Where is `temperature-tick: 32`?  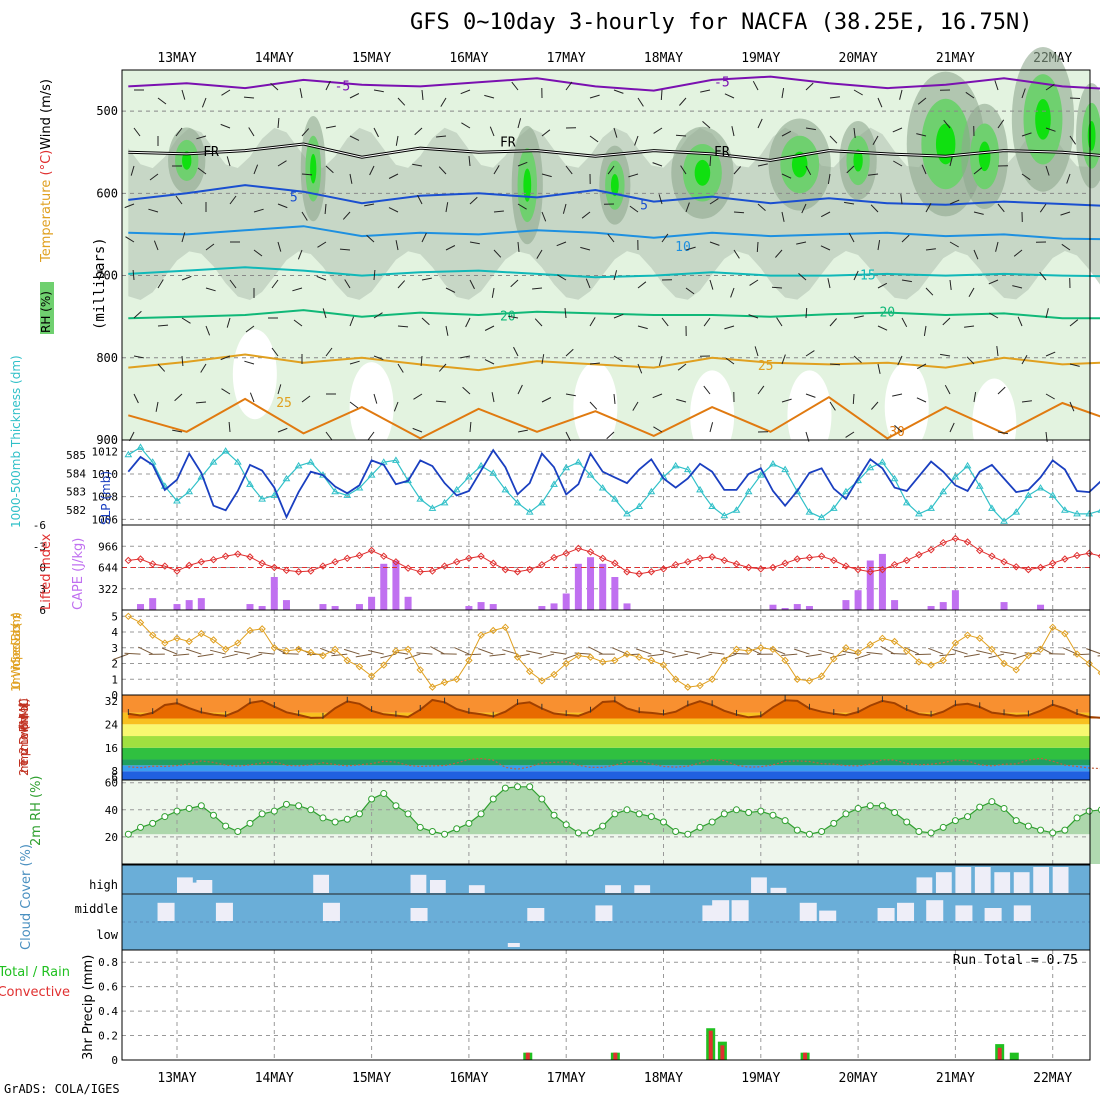 temperature-tick: 32 is located at coordinates (111, 701).